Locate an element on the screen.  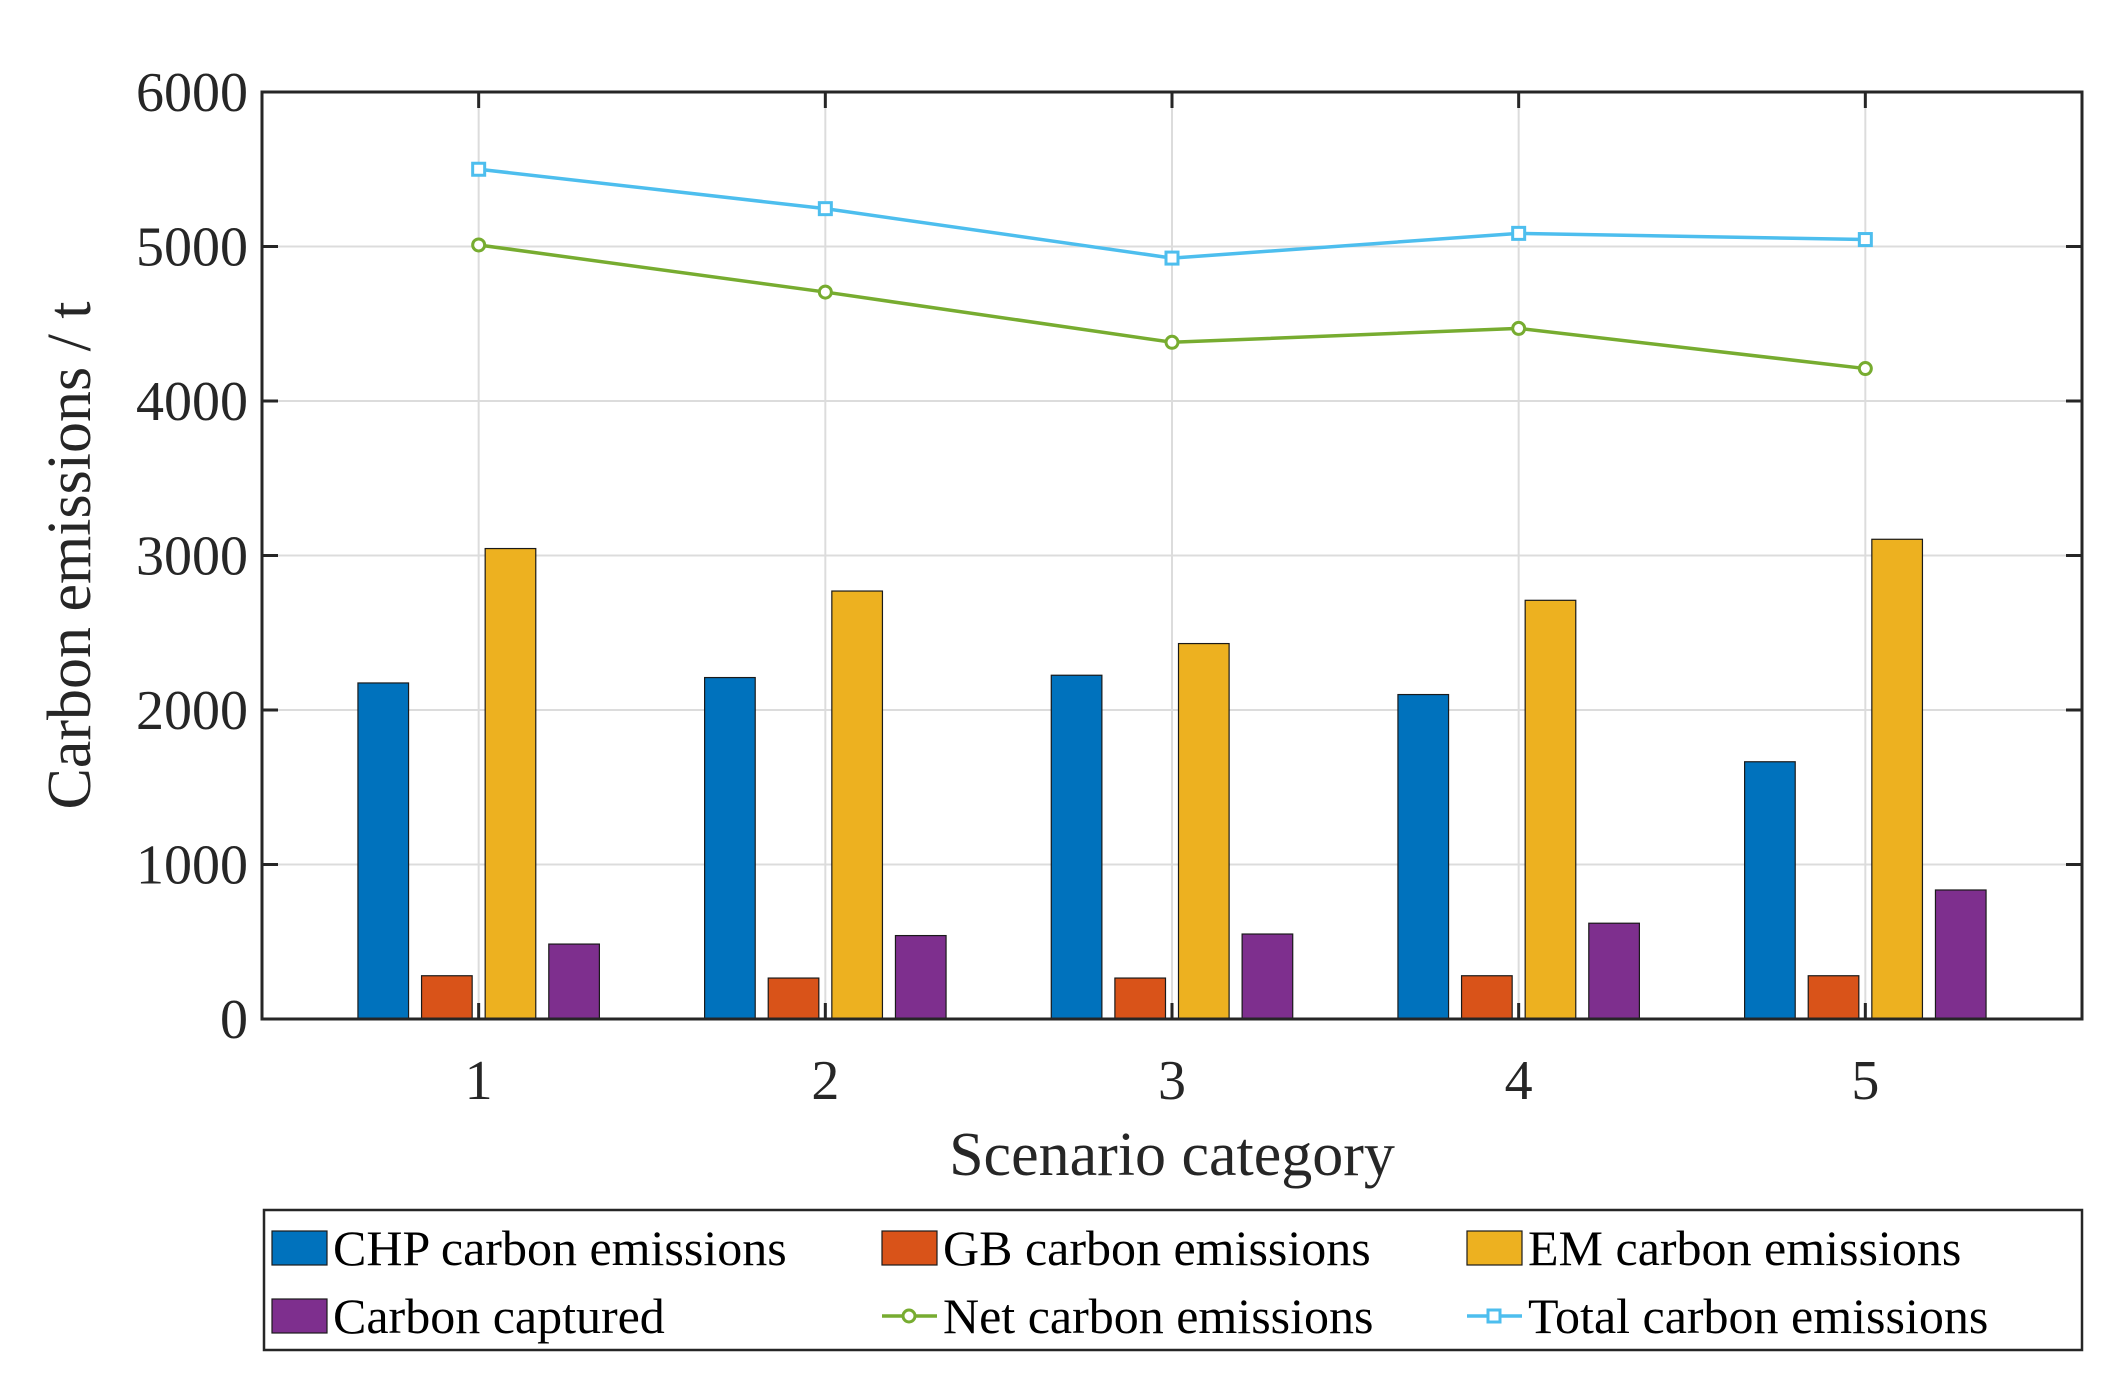
legend-marker-total-carbon-emissions is located at coordinates (1494, 1316).